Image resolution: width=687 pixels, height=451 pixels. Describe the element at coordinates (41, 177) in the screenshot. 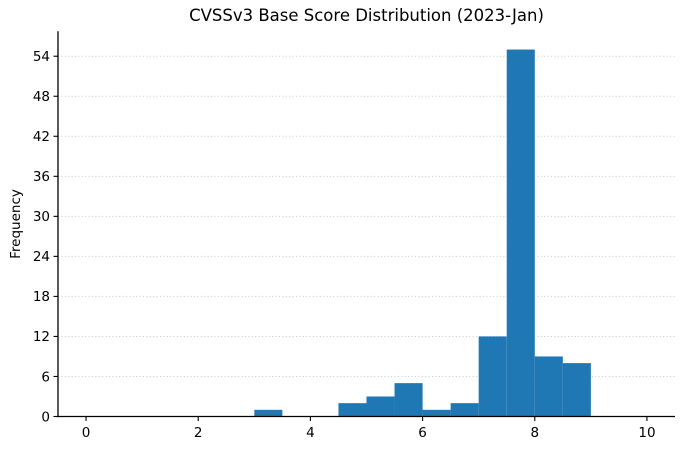

I see `y-tick-label: 36` at that location.